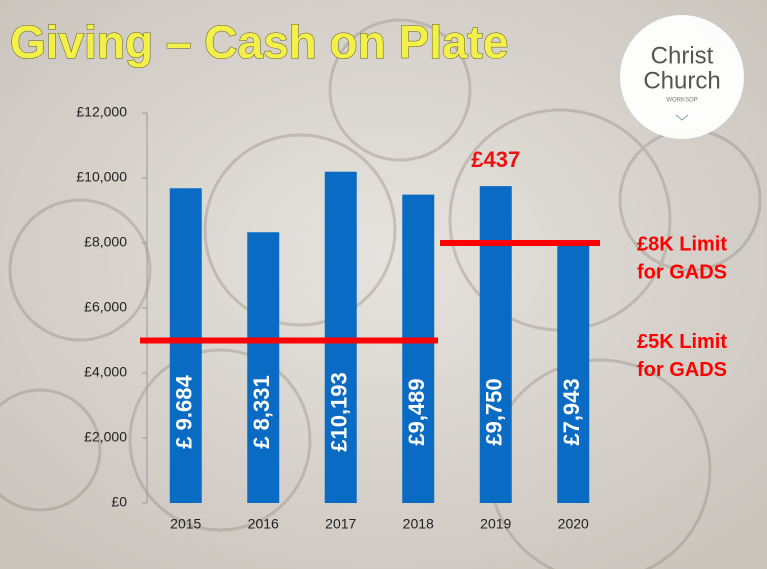 Image resolution: width=767 pixels, height=569 pixels. What do you see at coordinates (494, 411) in the screenshot?
I see `value-label: £9,750` at bounding box center [494, 411].